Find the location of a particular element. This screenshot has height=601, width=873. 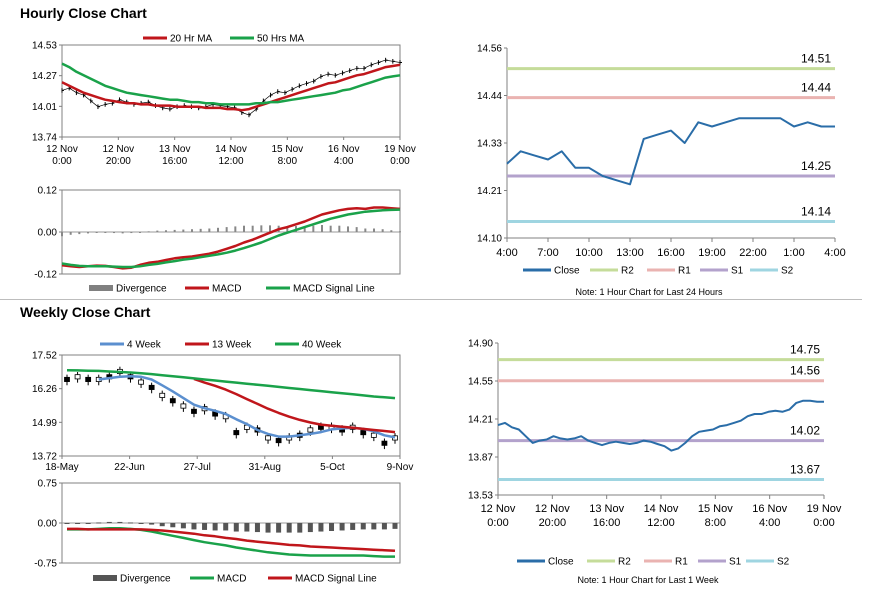

hourly-price-x-label: 12 Nov is located at coordinates (118, 149).